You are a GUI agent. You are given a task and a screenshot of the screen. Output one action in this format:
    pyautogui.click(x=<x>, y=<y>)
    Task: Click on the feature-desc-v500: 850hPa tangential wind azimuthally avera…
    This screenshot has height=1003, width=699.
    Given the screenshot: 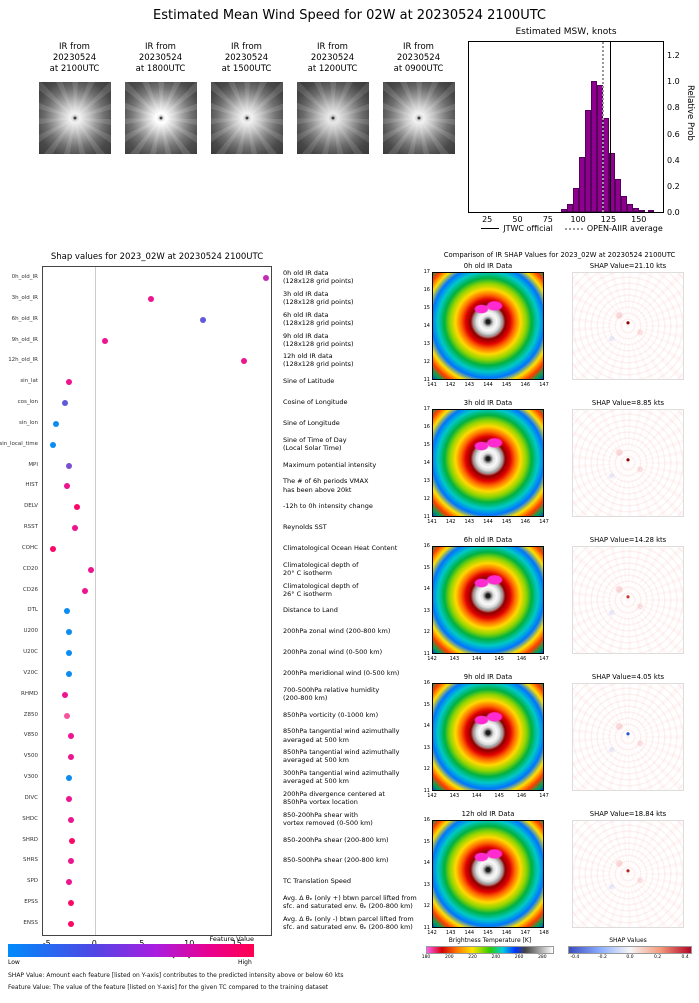 What is the action you would take?
    pyautogui.click(x=341, y=756)
    